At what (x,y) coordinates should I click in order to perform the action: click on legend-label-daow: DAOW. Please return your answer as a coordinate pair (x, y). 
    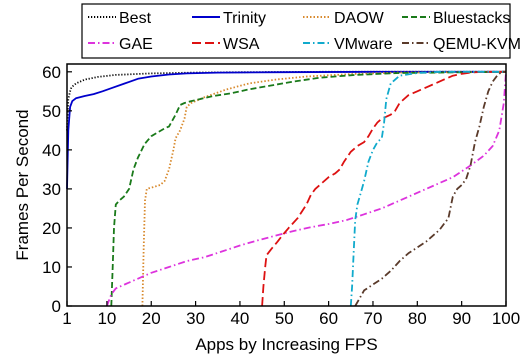
    Looking at the image, I should click on (359, 18).